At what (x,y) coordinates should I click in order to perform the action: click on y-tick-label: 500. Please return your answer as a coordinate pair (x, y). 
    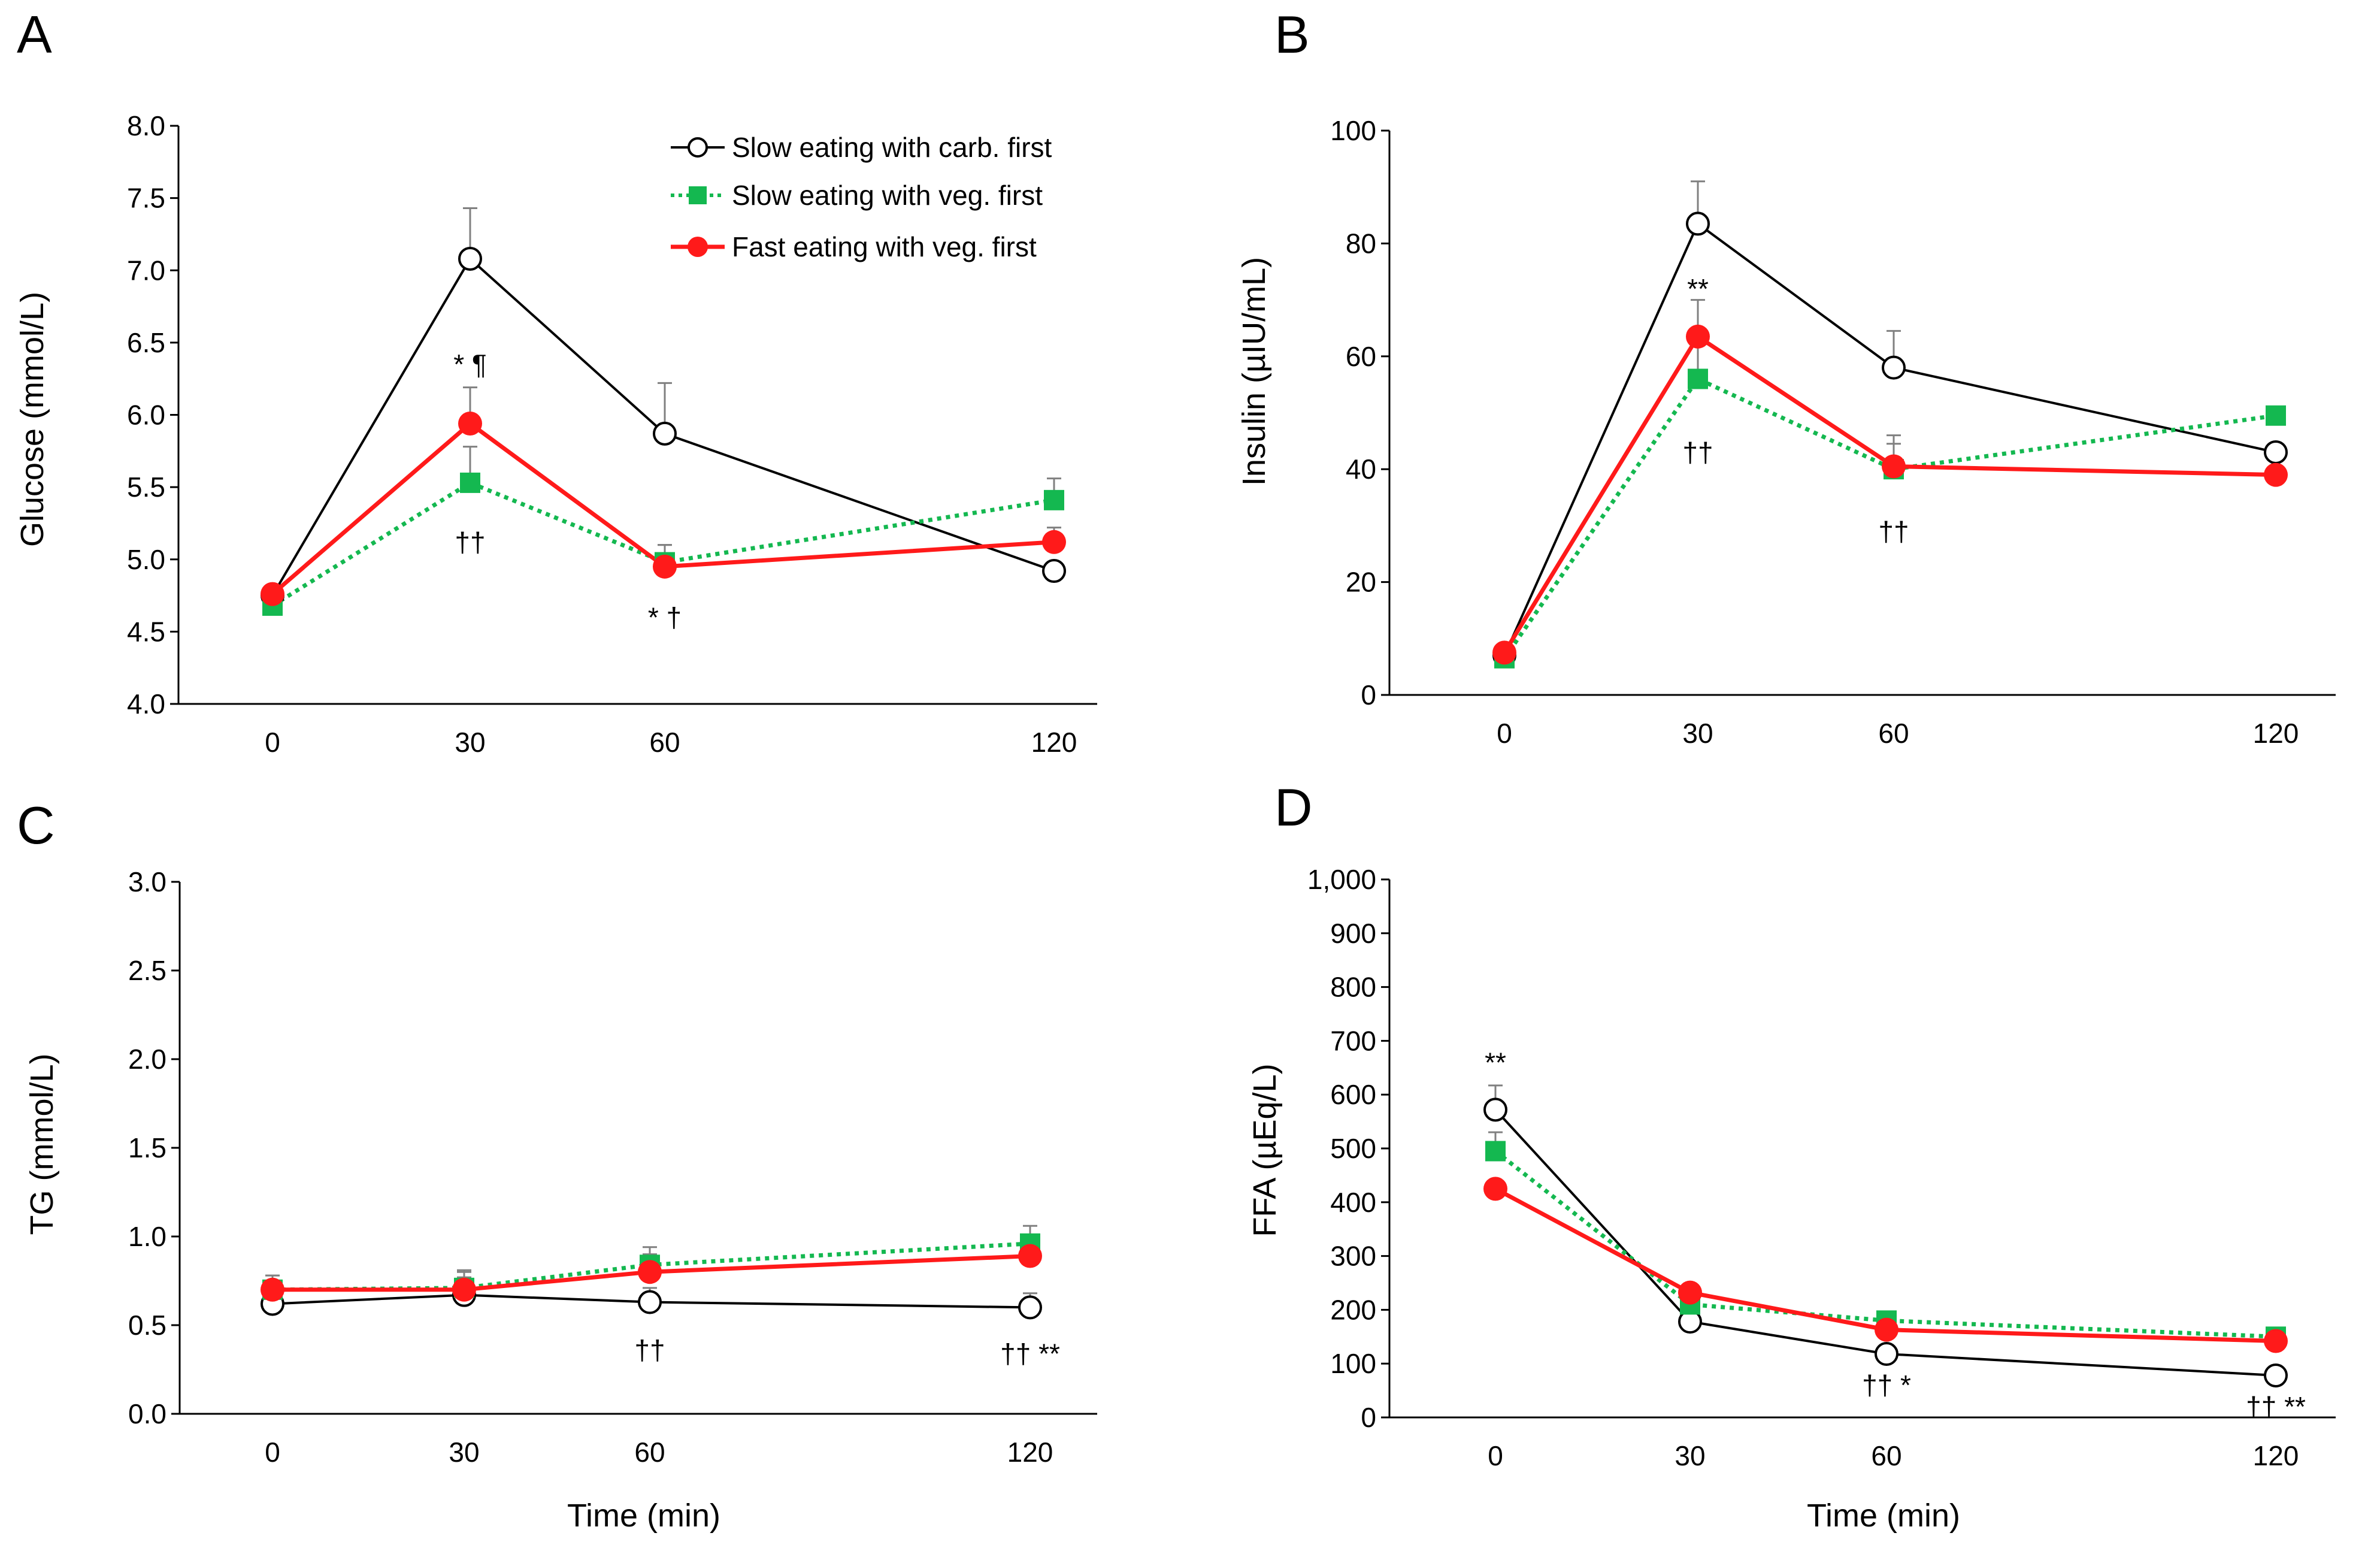
    Looking at the image, I should click on (1353, 1148).